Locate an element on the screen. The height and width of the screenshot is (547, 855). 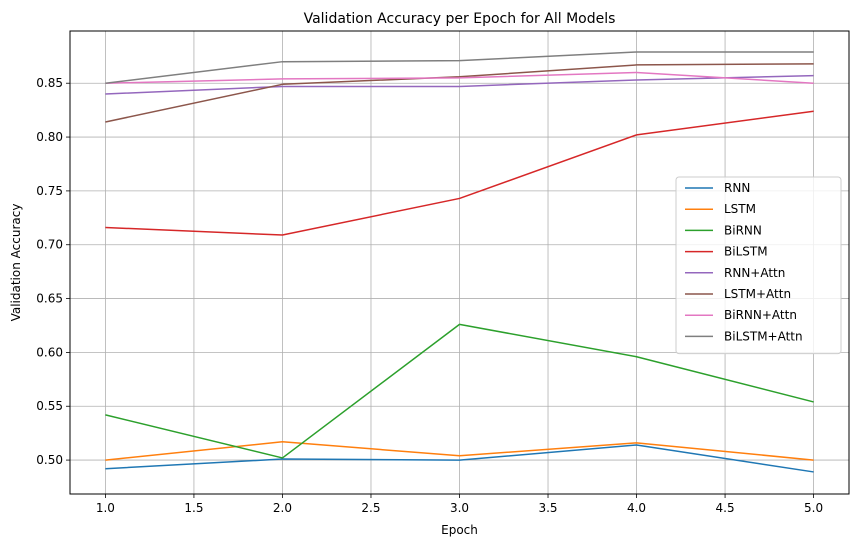
series-line-birnn-attn is located at coordinates (459, 77).